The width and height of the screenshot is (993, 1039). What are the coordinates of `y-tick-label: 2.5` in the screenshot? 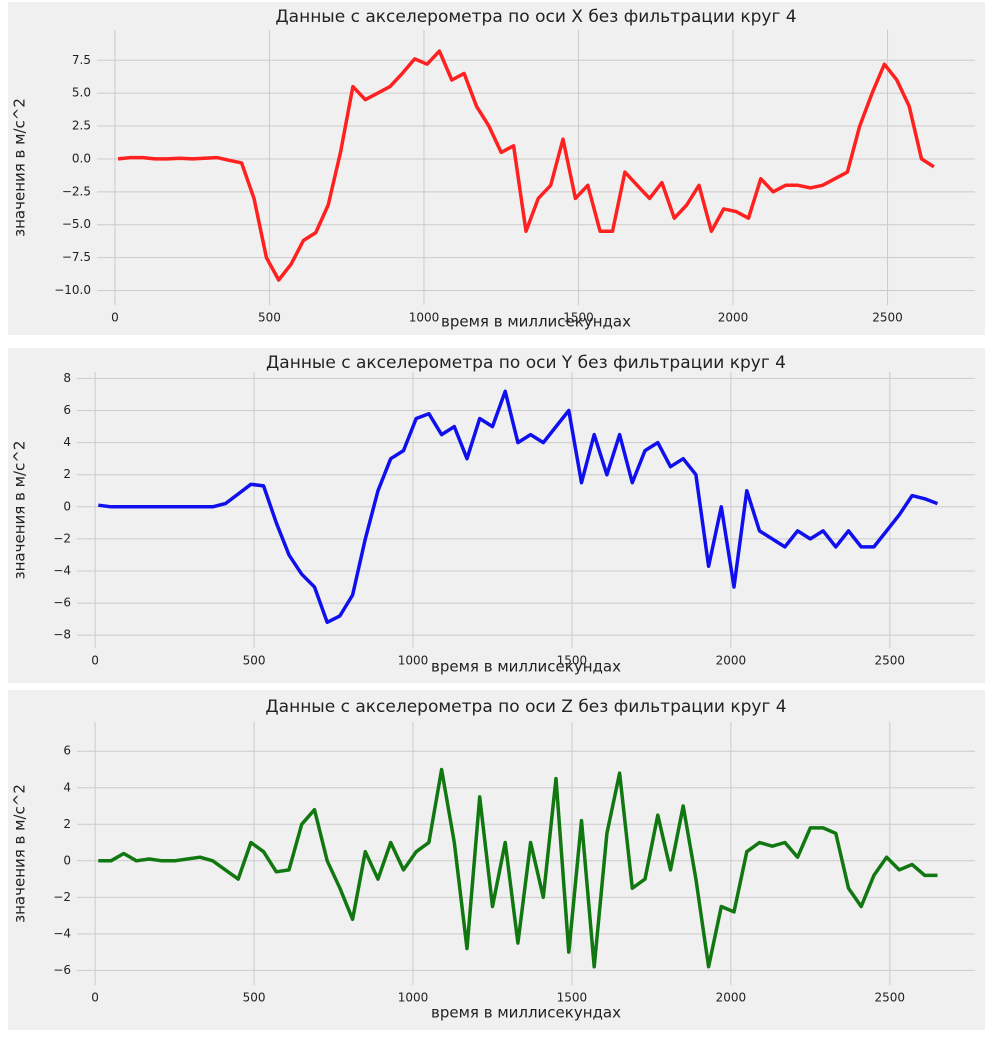 It's located at (81, 126).